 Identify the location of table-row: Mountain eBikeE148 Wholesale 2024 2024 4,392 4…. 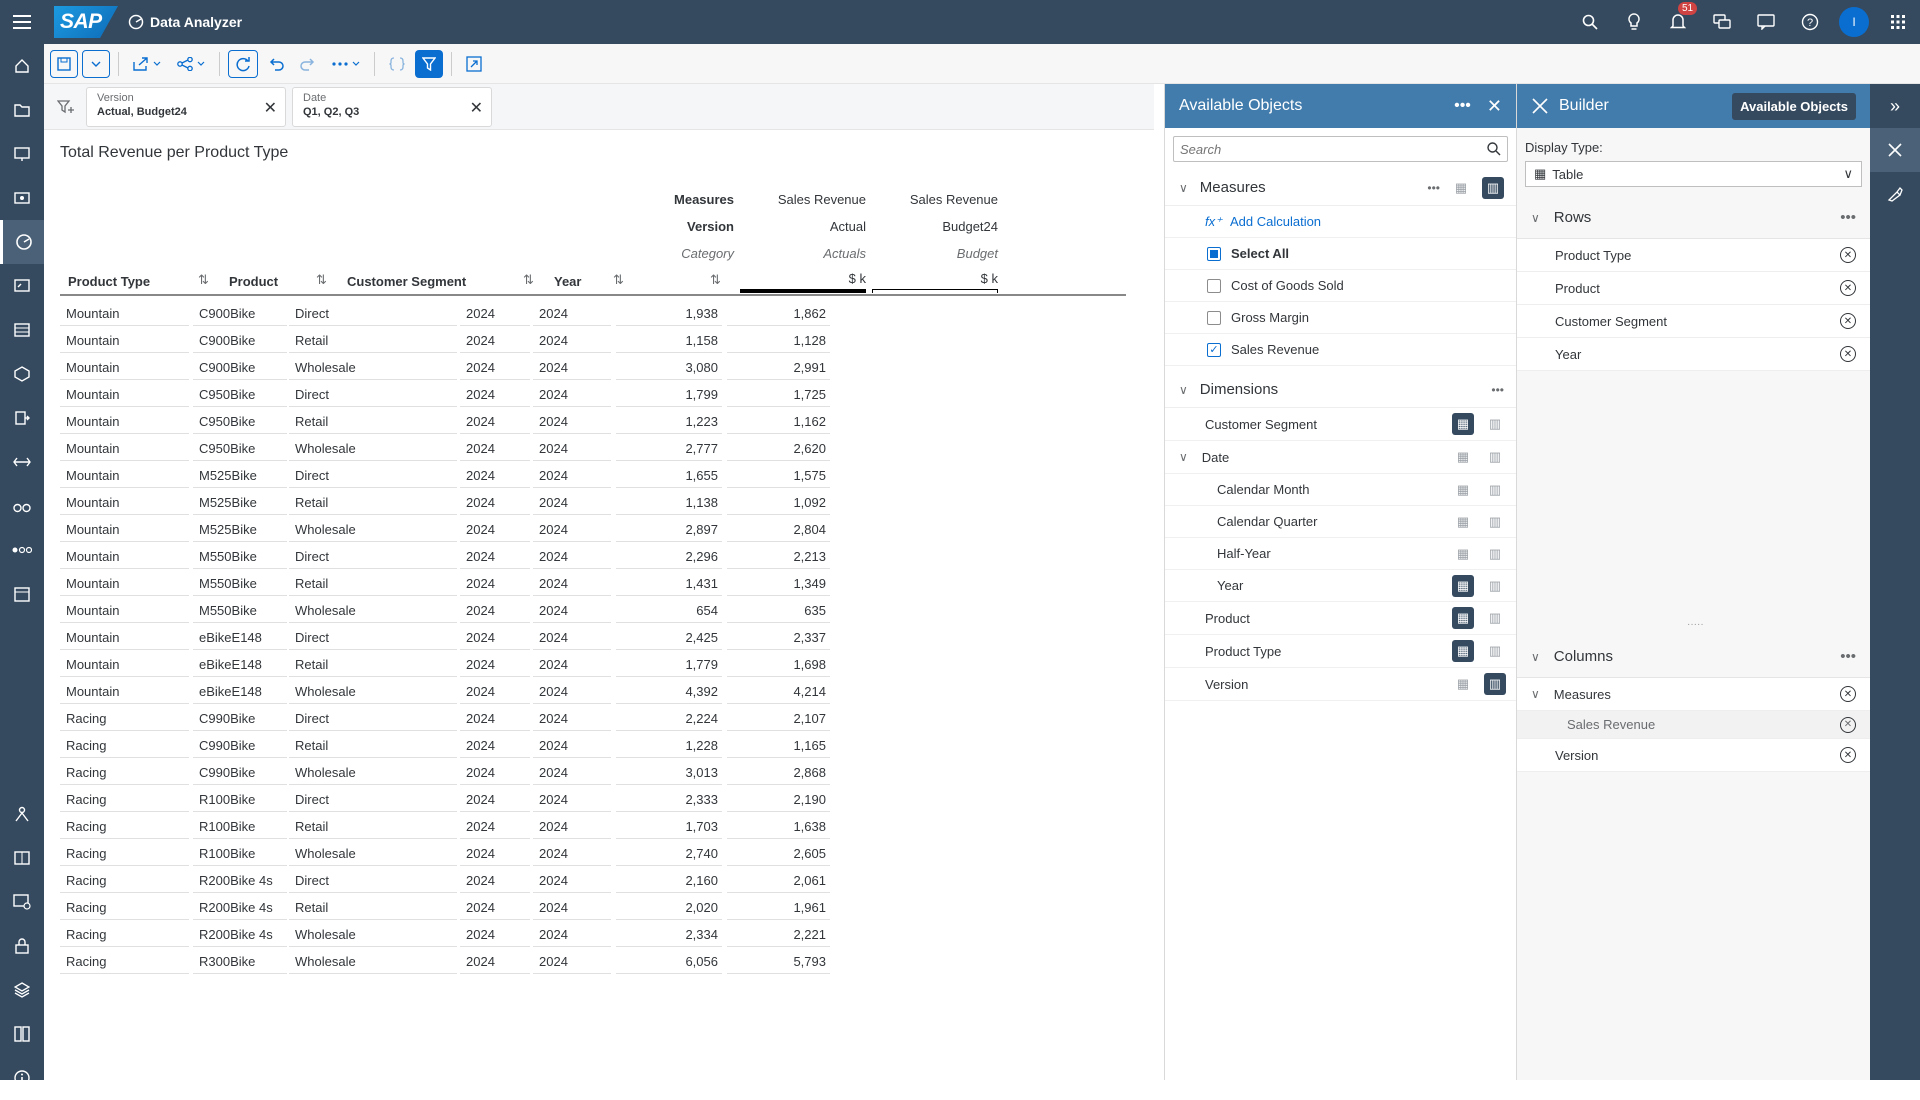
(590, 691).